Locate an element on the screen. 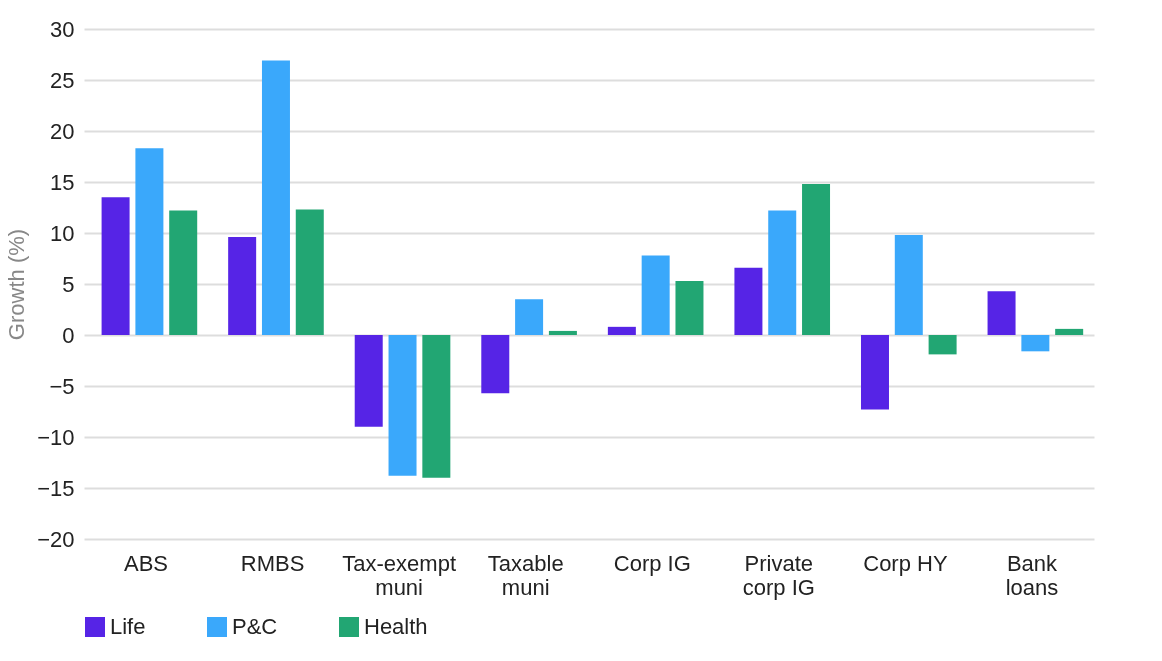 The height and width of the screenshot is (661, 1162). x-tick-label: Tax-exempt muni is located at coordinates (399, 575).